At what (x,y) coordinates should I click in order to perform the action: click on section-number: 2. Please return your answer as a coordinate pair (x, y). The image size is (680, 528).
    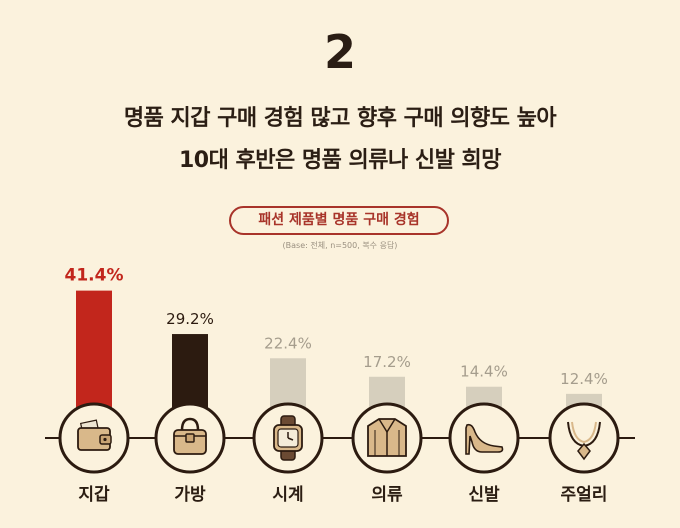
    Looking at the image, I should click on (339, 52).